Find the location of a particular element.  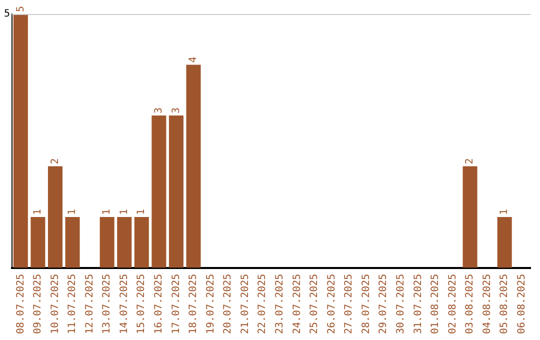

x-tick-label: 02.08.2025 is located at coordinates (452, 304).